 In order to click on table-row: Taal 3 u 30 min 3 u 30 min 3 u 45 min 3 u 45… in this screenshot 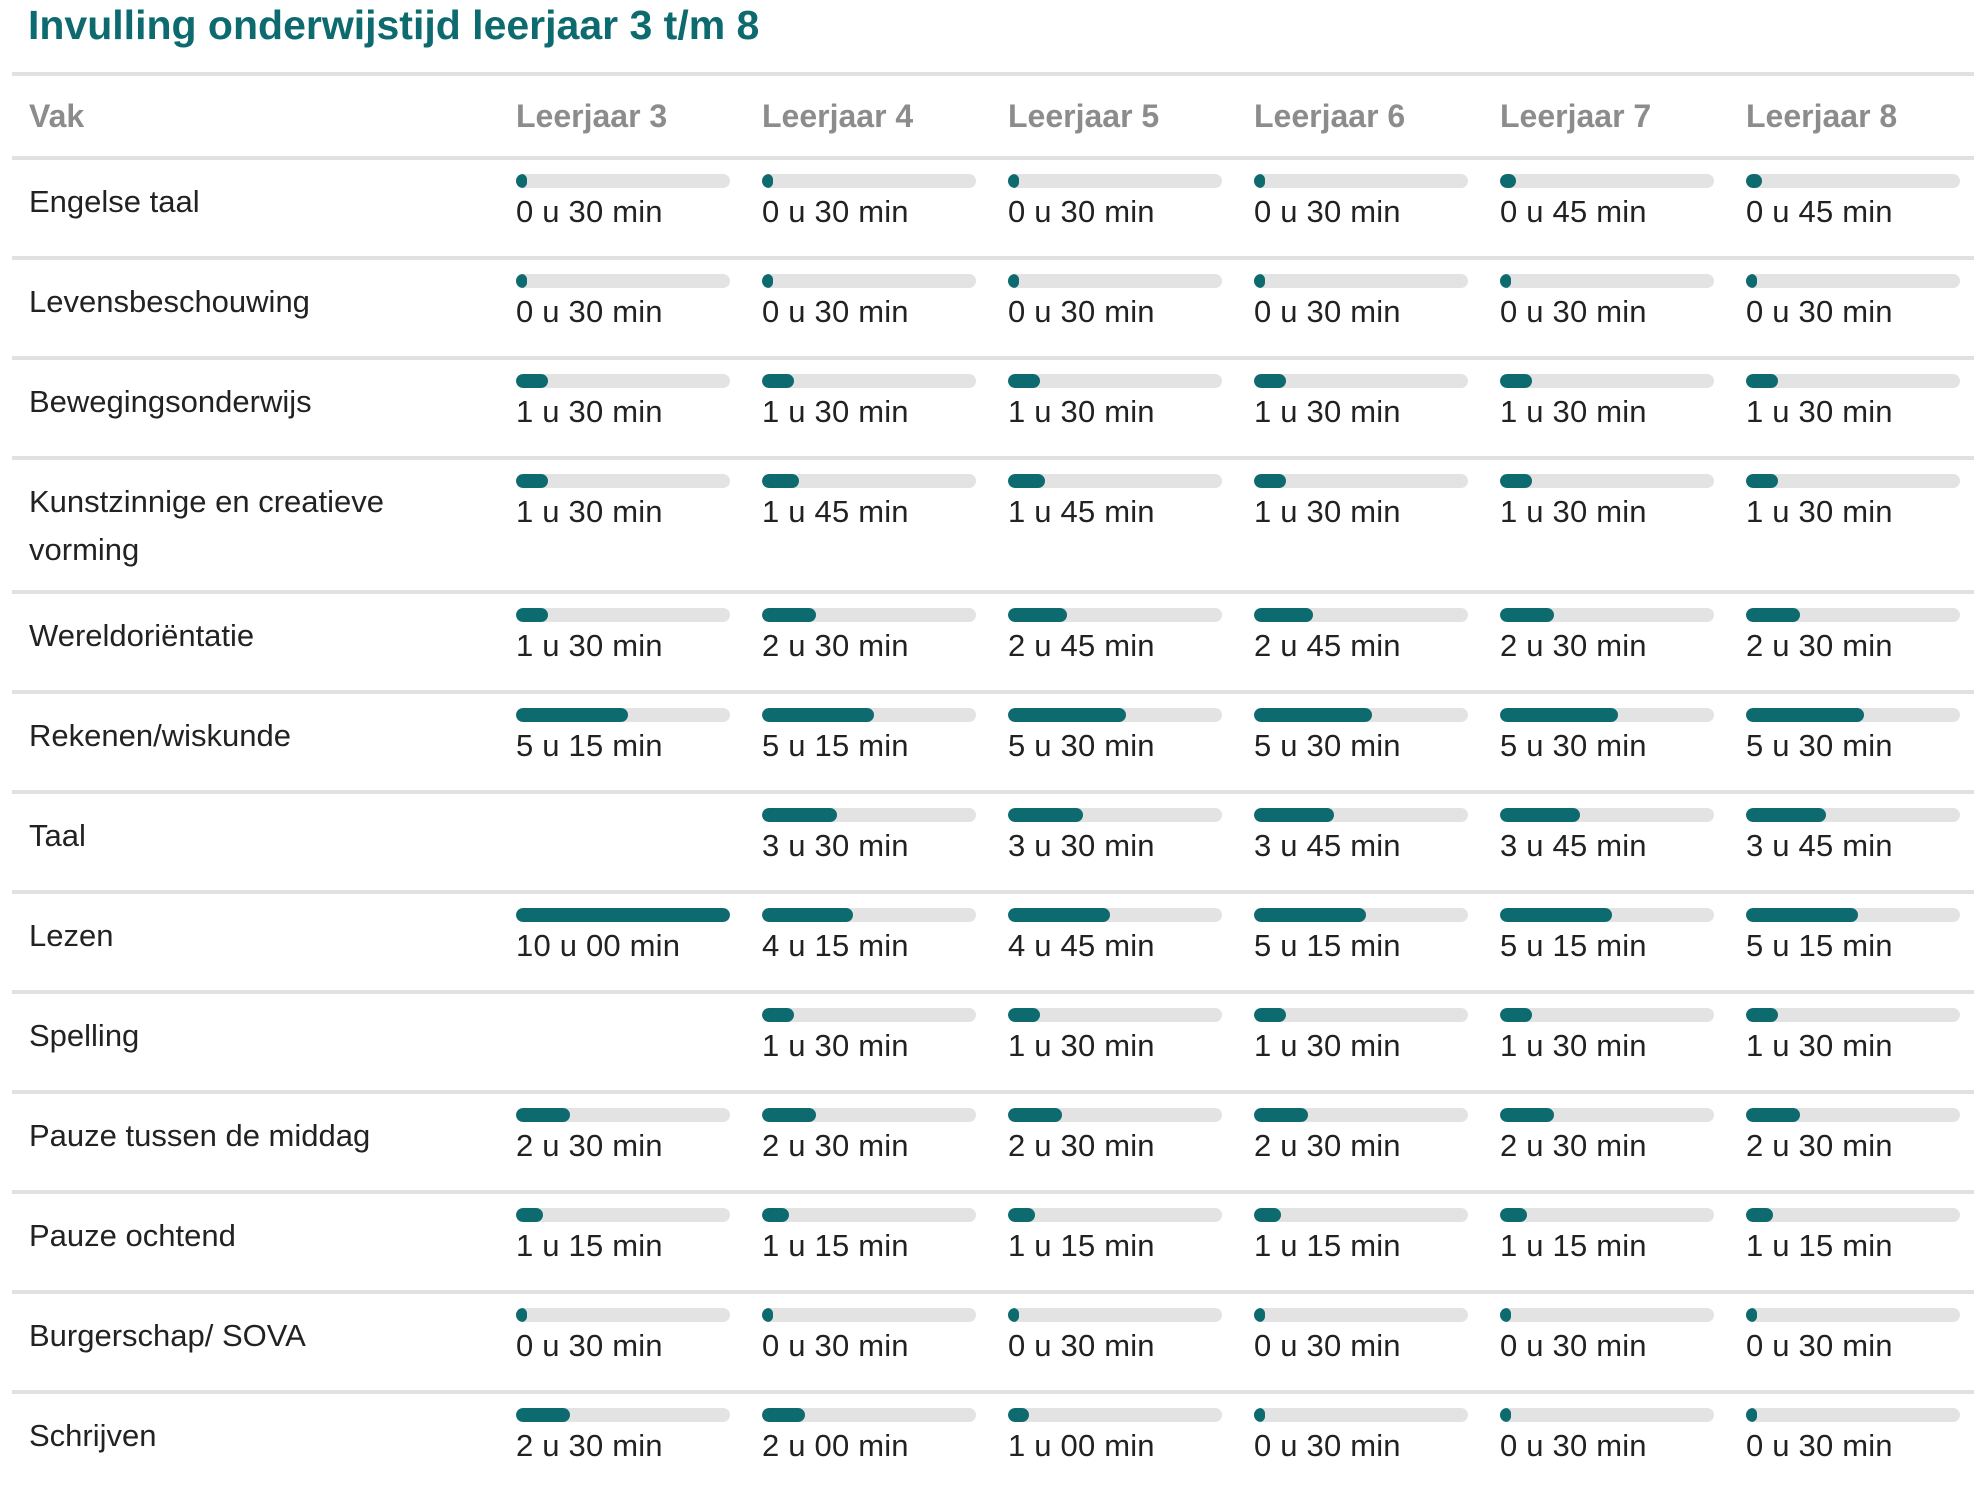, I will do `click(993, 842)`.